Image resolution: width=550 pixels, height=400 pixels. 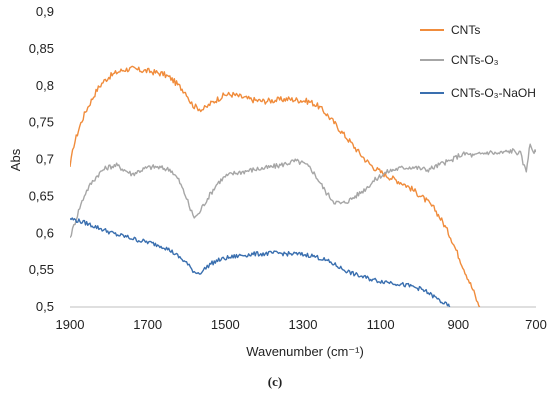 What do you see at coordinates (458, 324) in the screenshot?
I see `x-tick-label: 900` at bounding box center [458, 324].